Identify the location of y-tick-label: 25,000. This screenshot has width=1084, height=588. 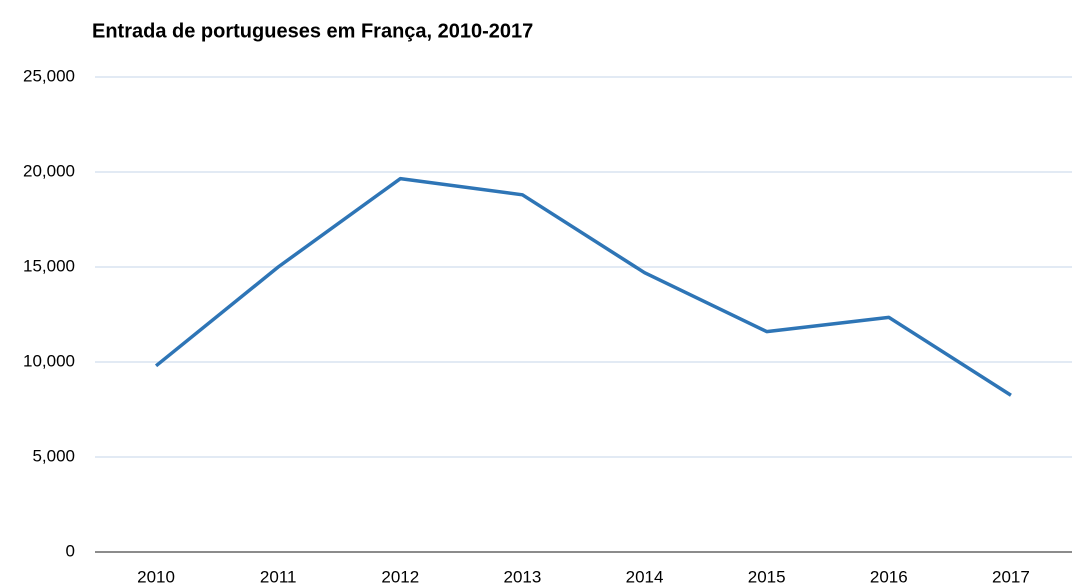
(49, 75).